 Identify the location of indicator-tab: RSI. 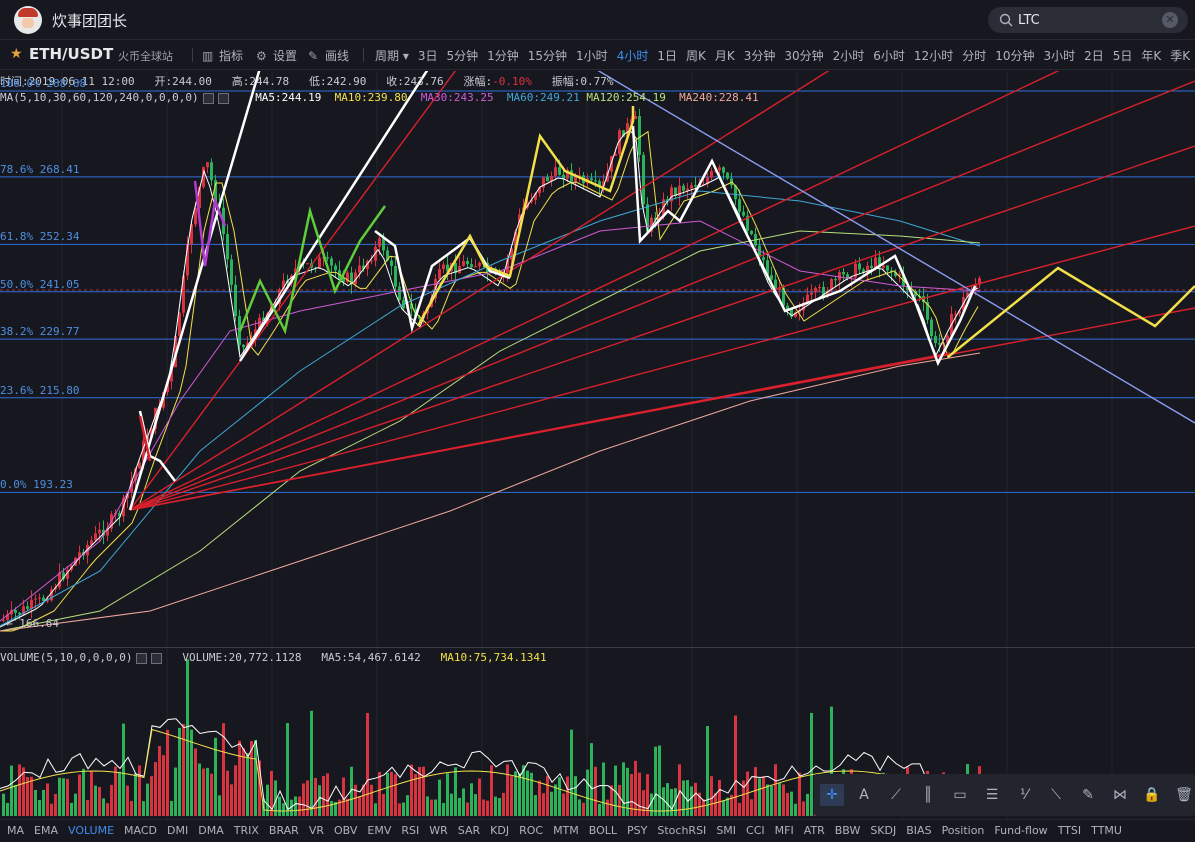
(410, 830).